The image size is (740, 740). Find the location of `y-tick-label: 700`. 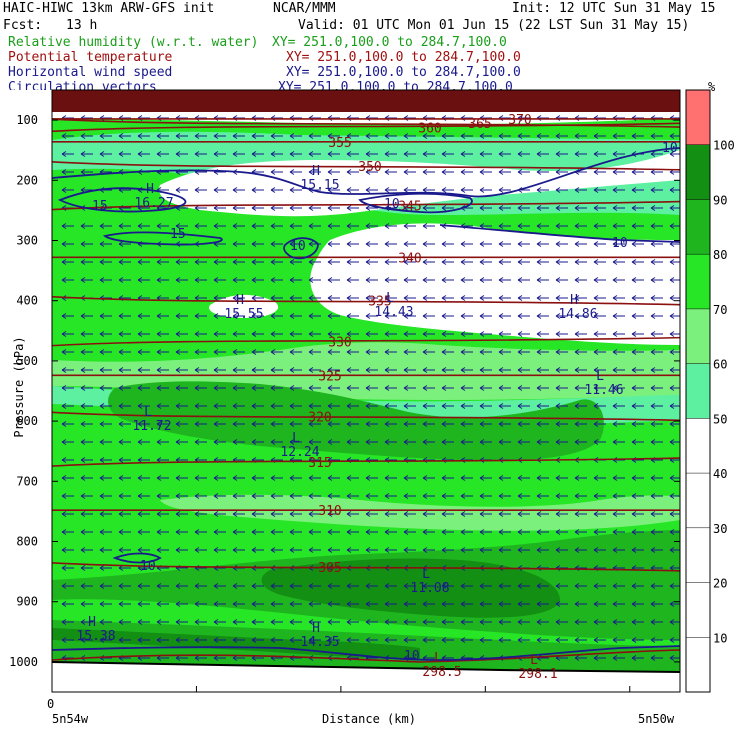

y-tick-label: 700 is located at coordinates (27, 481).